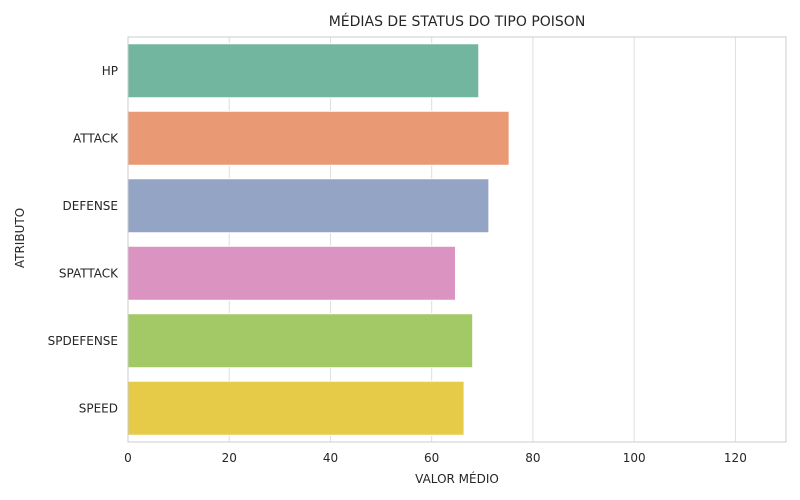  I want to click on bar-hp, so click(303, 71).